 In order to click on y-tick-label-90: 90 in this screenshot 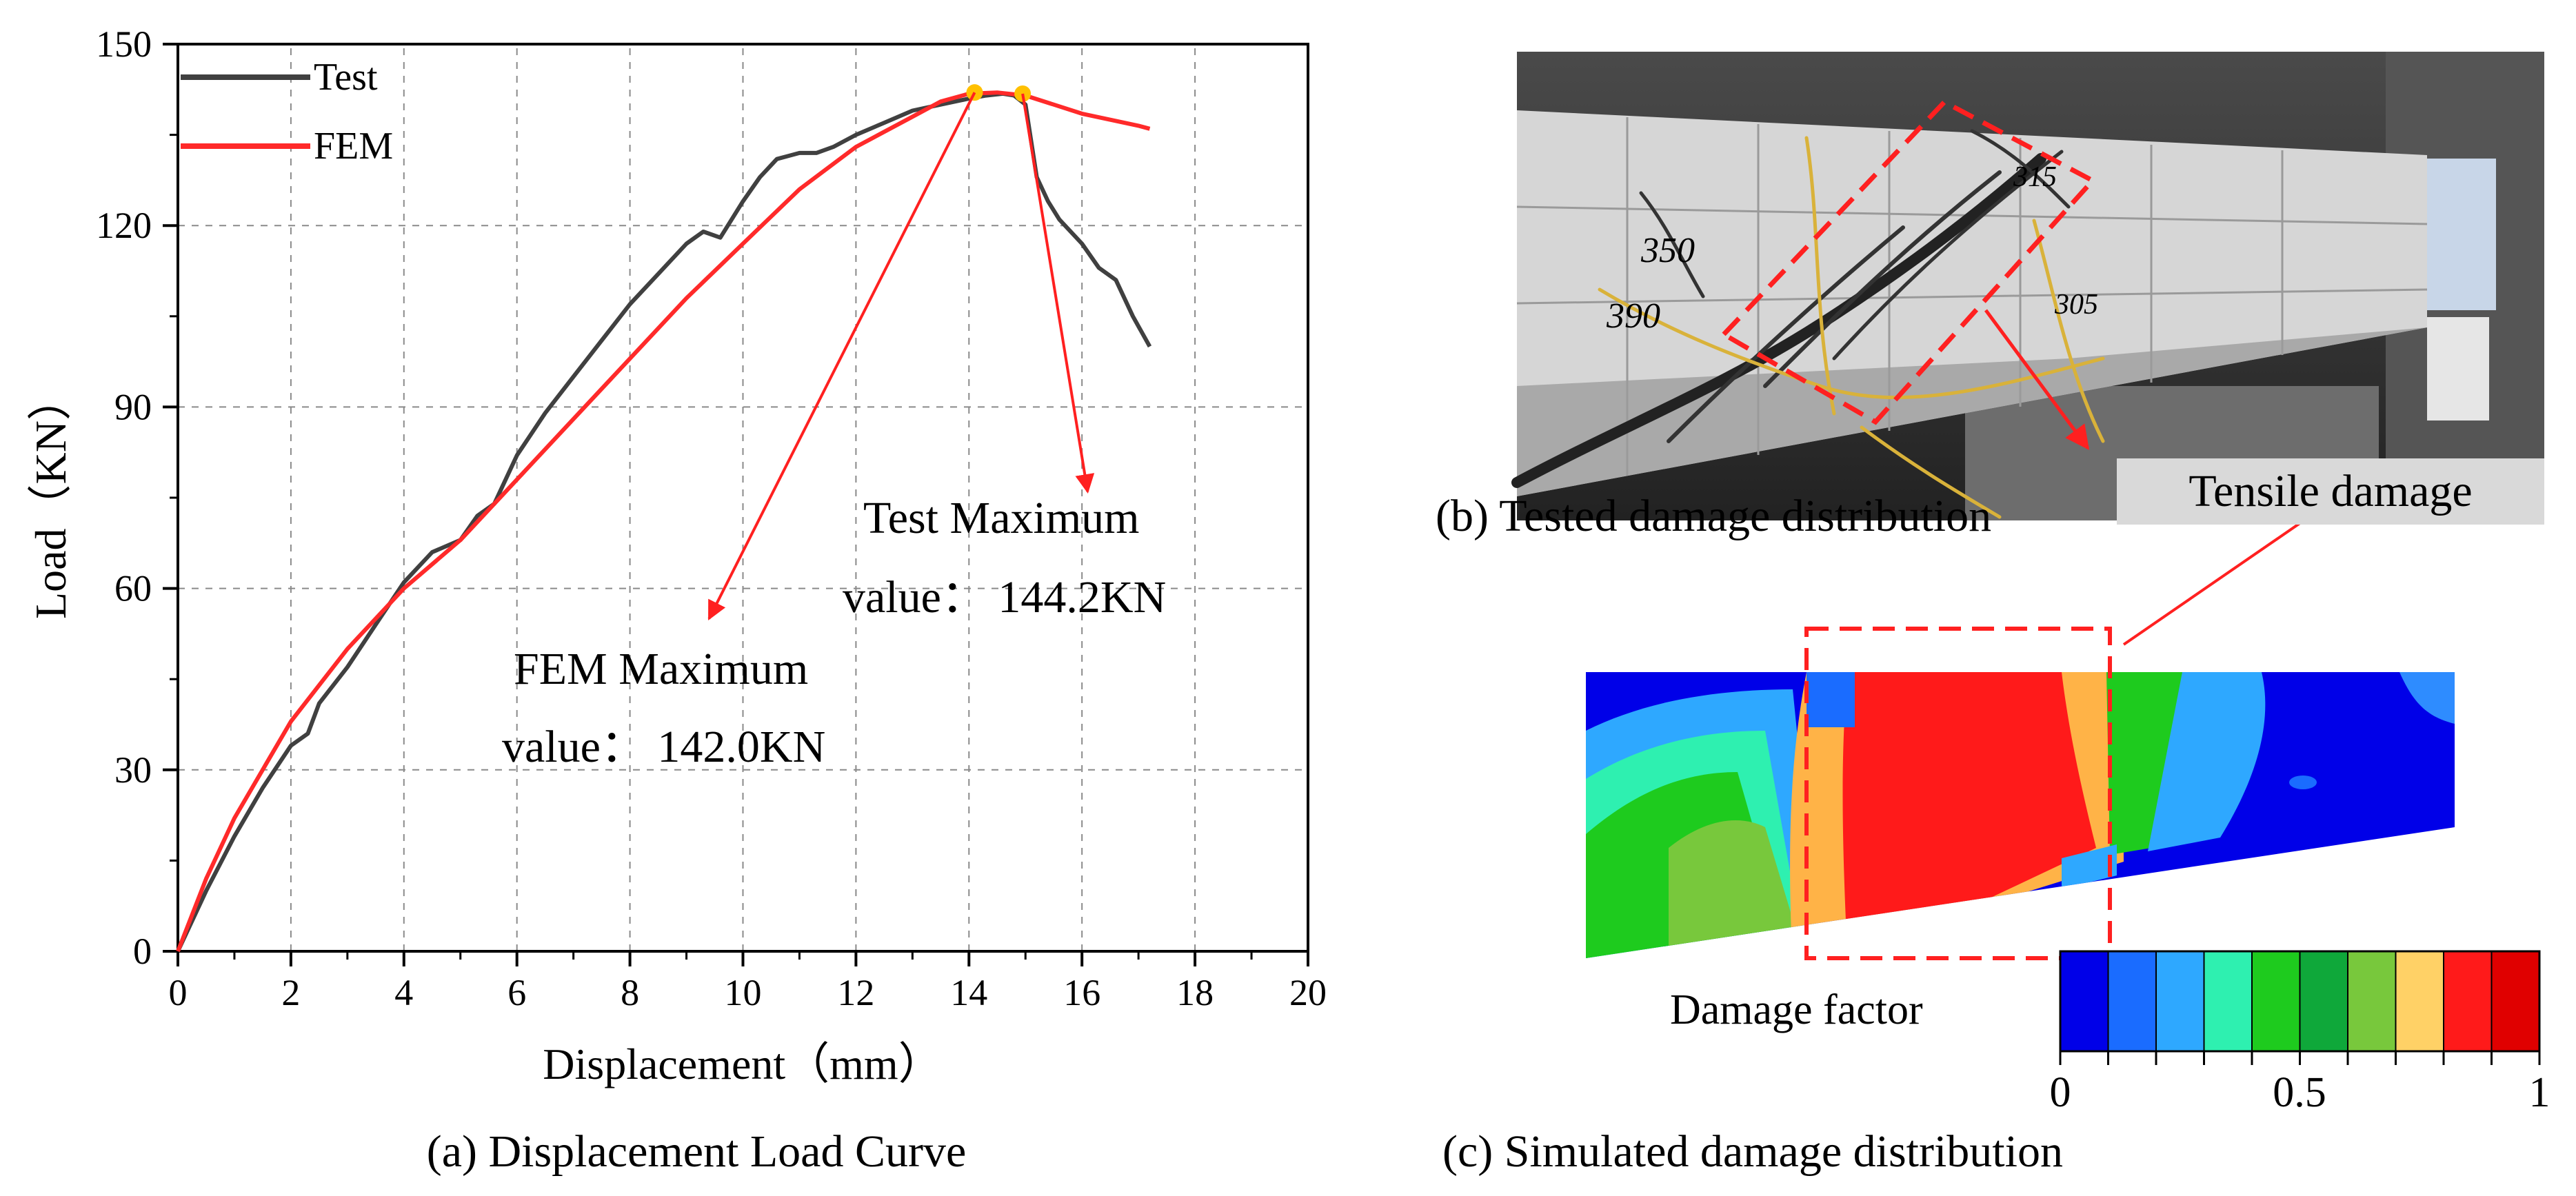, I will do `click(133, 407)`.